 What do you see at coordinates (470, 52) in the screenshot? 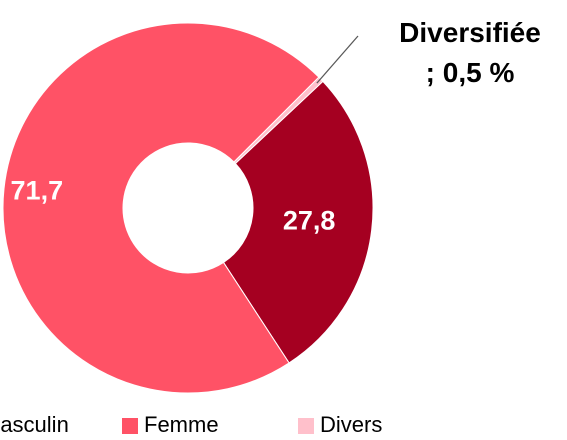
I see `value-label: Diversifiée ; 0,5 %` at bounding box center [470, 52].